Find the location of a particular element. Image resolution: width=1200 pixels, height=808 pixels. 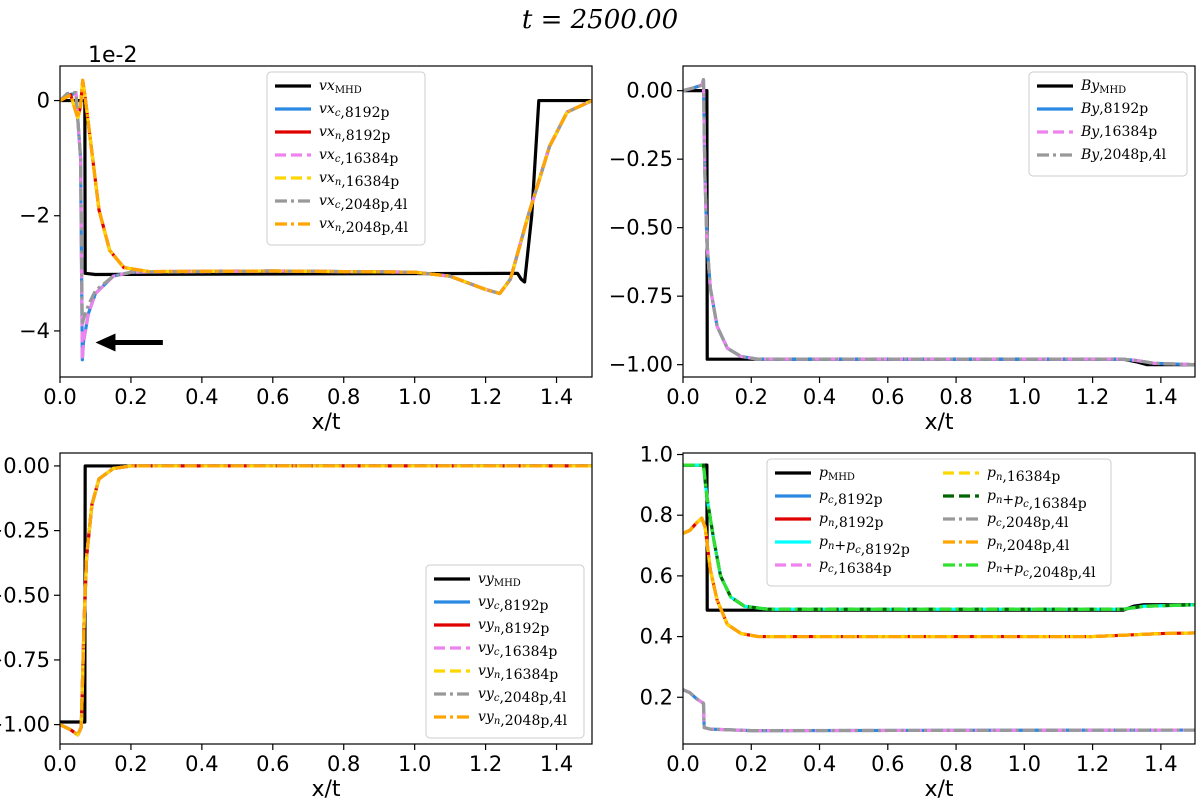

legend-label: pn+pc,16384p is located at coordinates (1037, 500).